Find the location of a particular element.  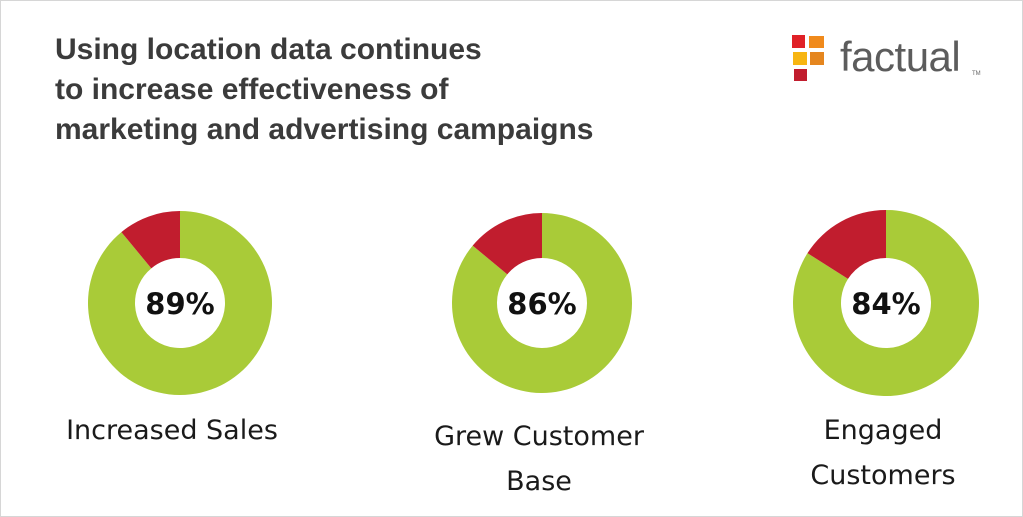

donut-value-label: 84% is located at coordinates (885, 304).